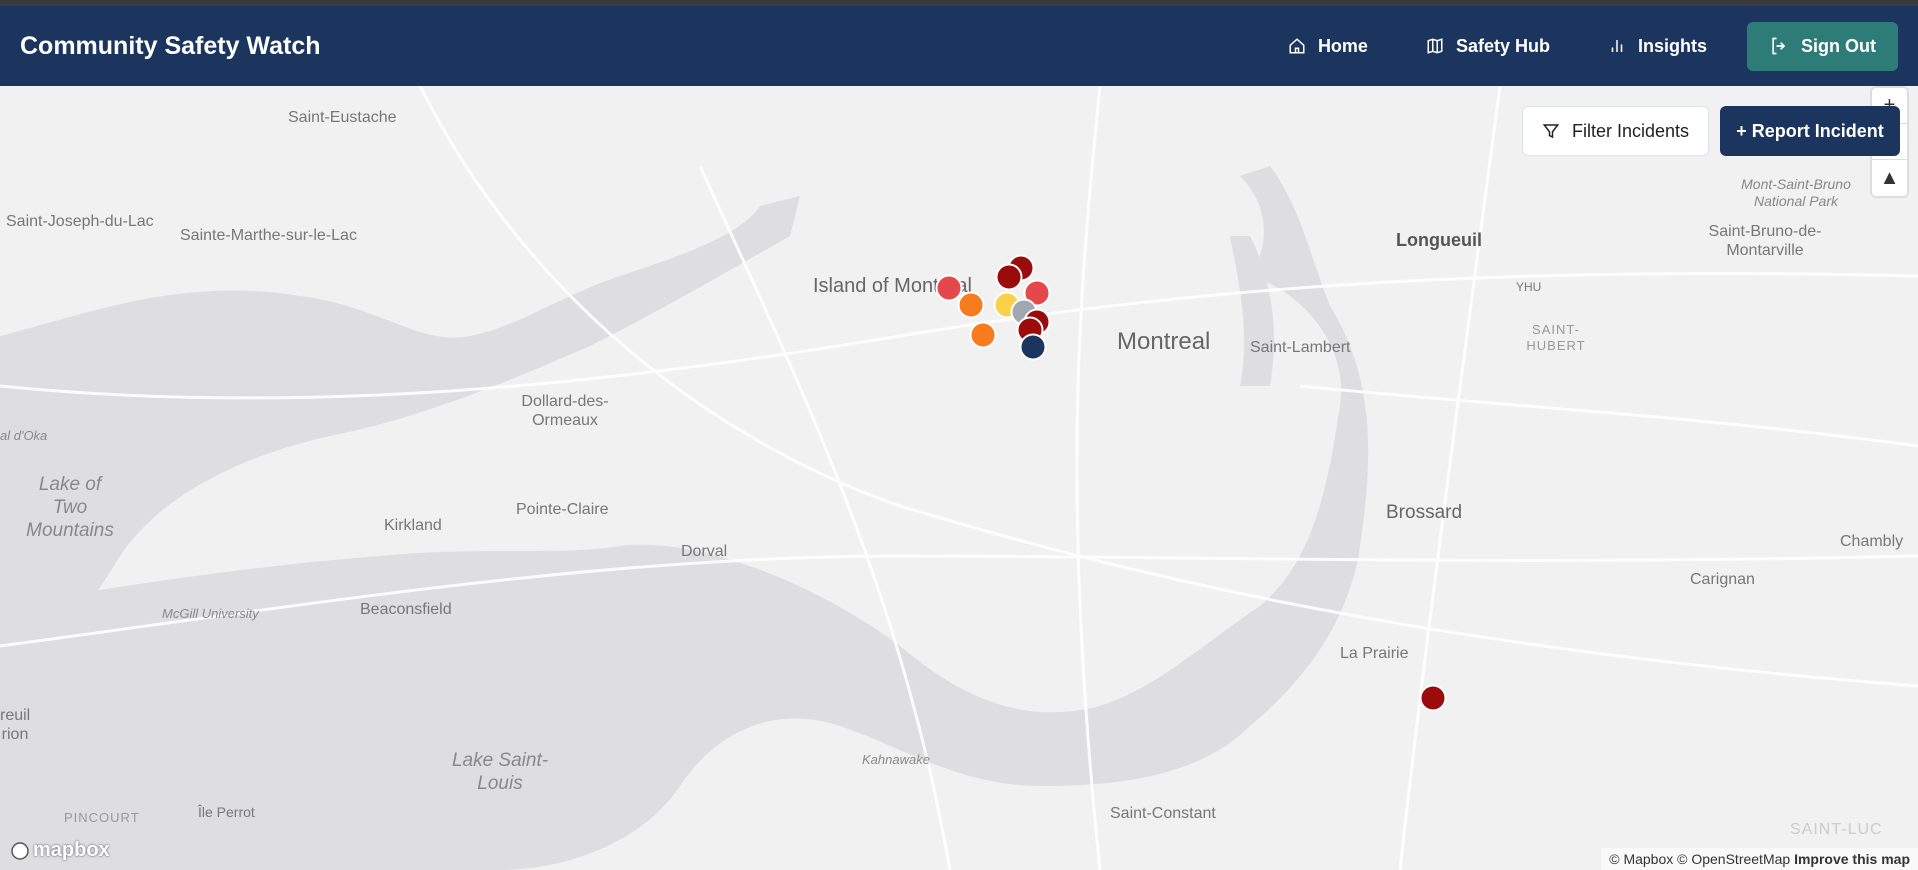 This screenshot has width=1918, height=870. Describe the element at coordinates (1722, 579) in the screenshot. I see `map-label: Carignan` at that location.